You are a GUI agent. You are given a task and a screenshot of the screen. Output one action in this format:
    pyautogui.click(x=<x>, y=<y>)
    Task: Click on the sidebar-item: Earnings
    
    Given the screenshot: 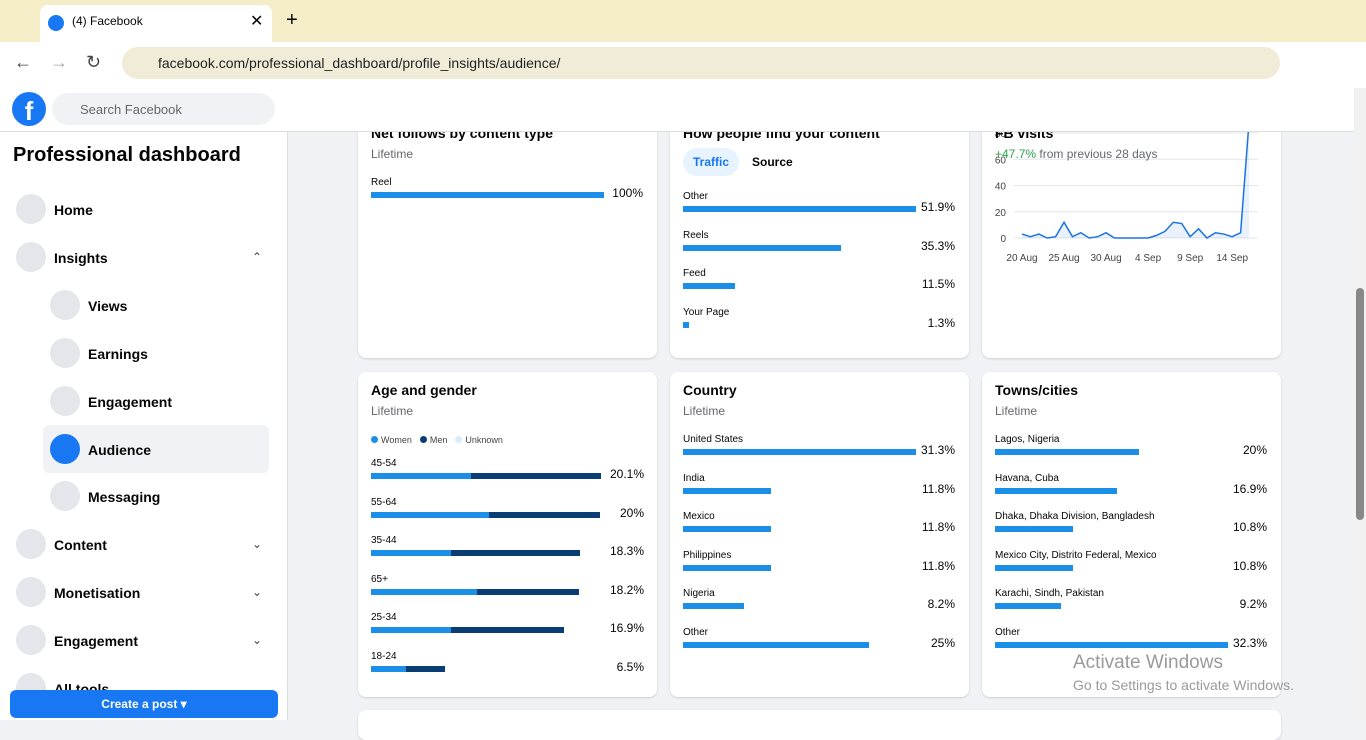 What is the action you would take?
    pyautogui.click(x=118, y=354)
    